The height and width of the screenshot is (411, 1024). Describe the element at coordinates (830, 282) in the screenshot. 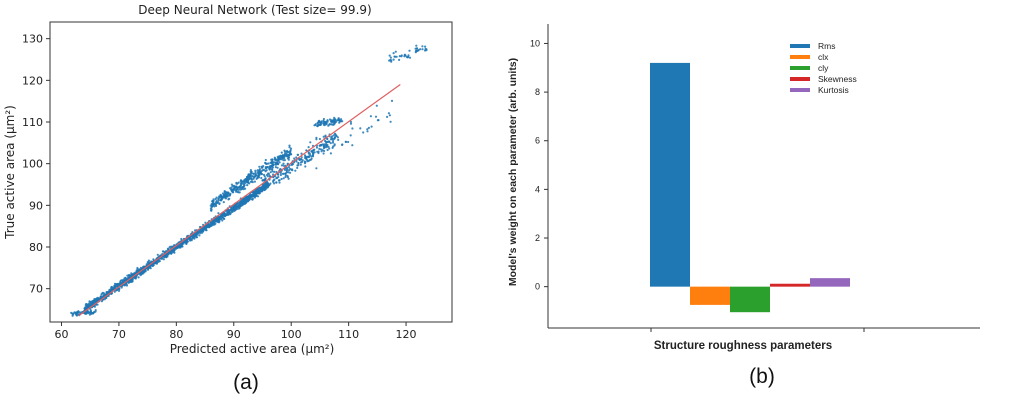

I see `bar-kurtosis` at that location.